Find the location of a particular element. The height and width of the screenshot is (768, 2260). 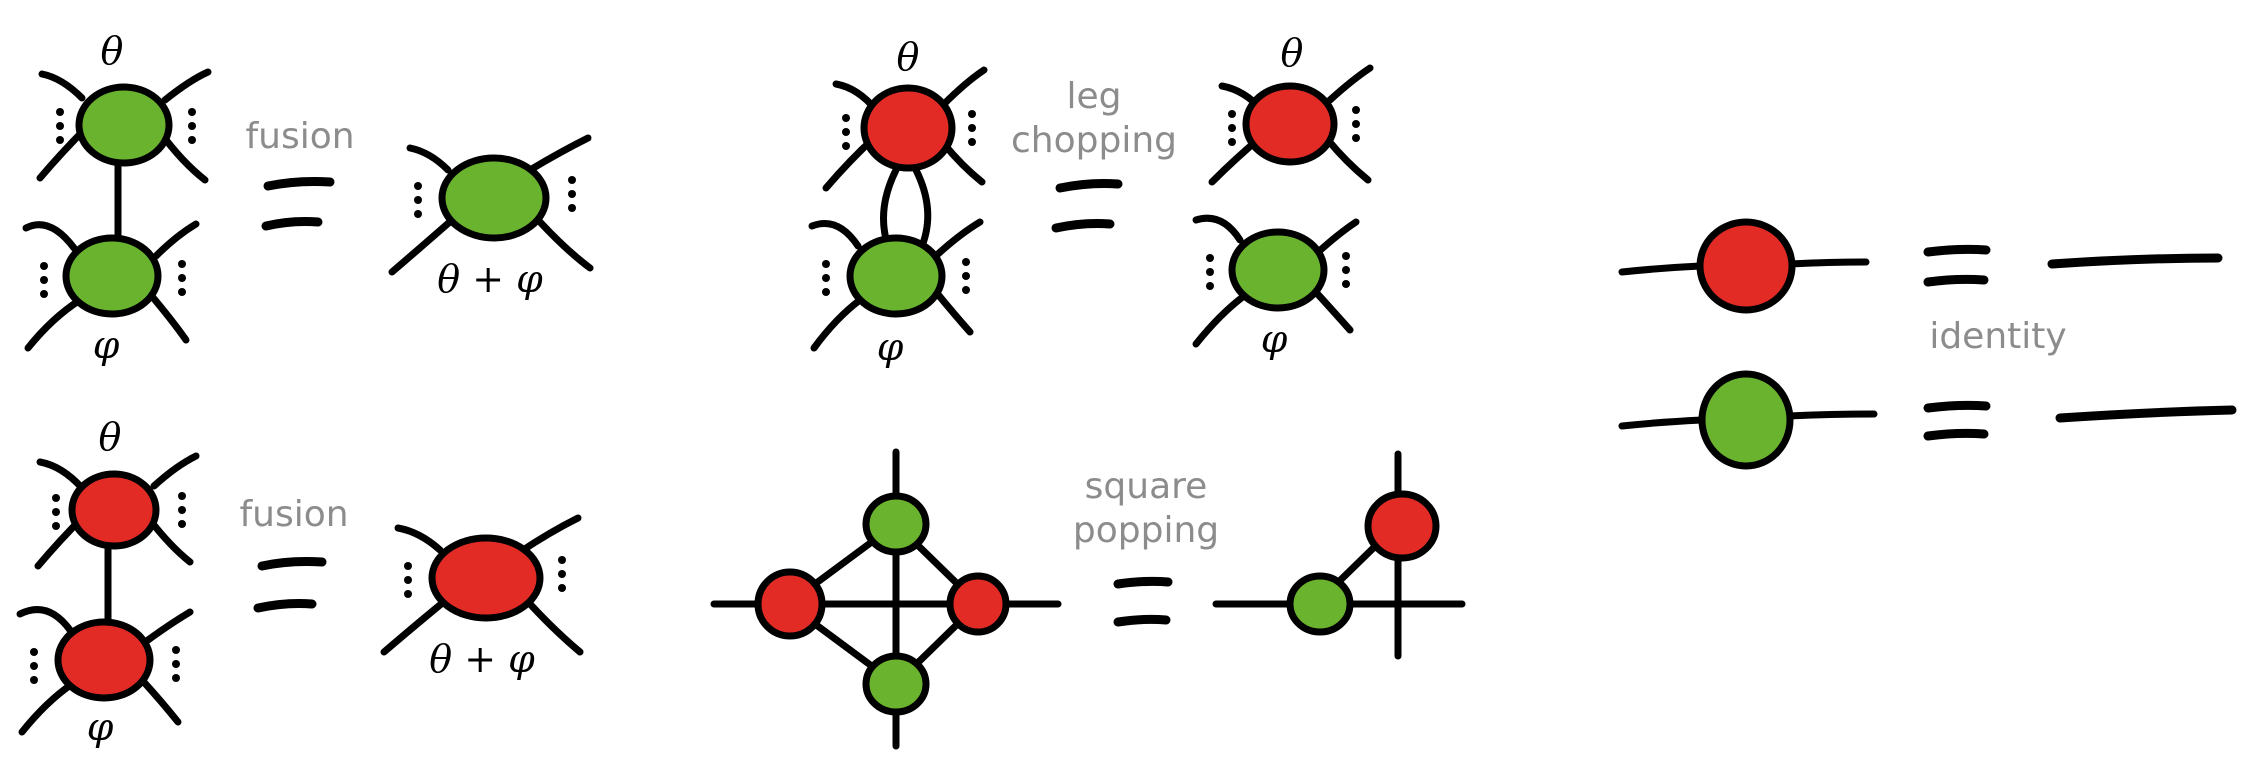

square-popping-label-line2: popping is located at coordinates (1146, 530).